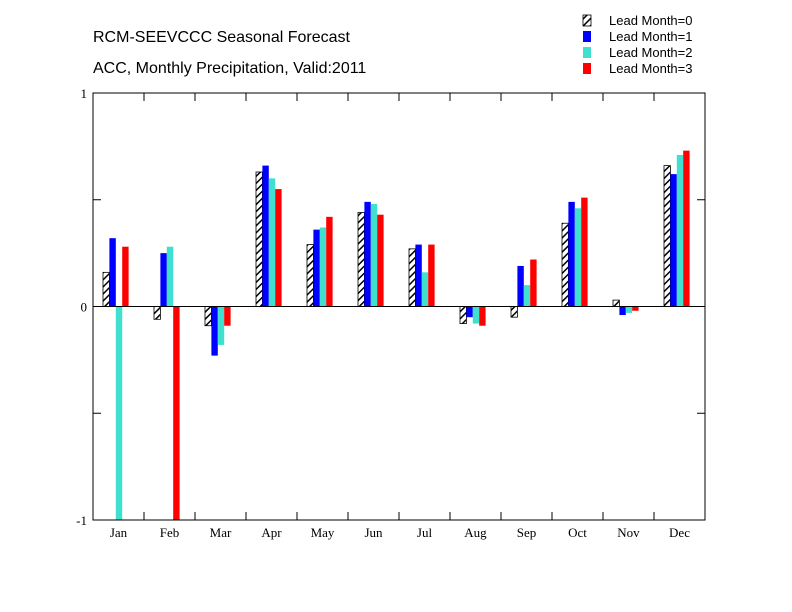 Image resolution: width=792 pixels, height=612 pixels. What do you see at coordinates (650, 68) in the screenshot?
I see `legend-label-lead3: Lead Month=3` at bounding box center [650, 68].